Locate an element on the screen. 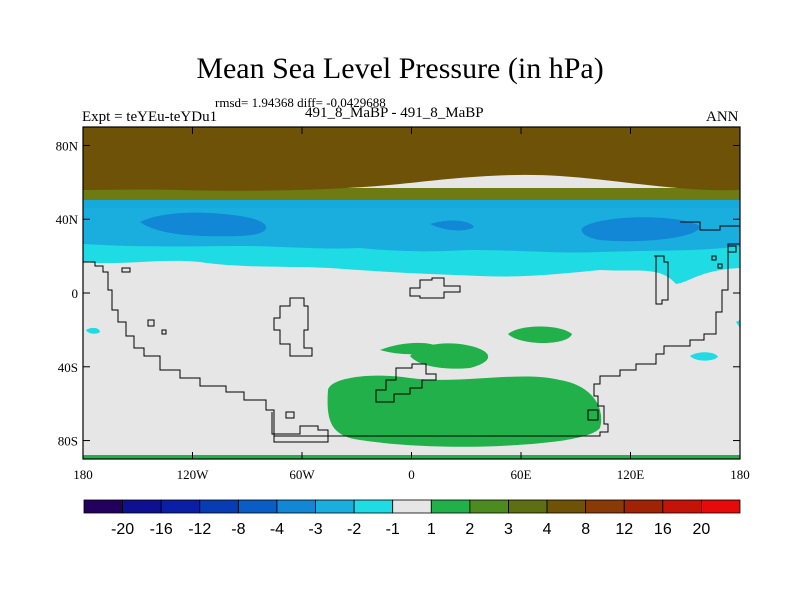  colorbar-label: 8 is located at coordinates (585, 529).